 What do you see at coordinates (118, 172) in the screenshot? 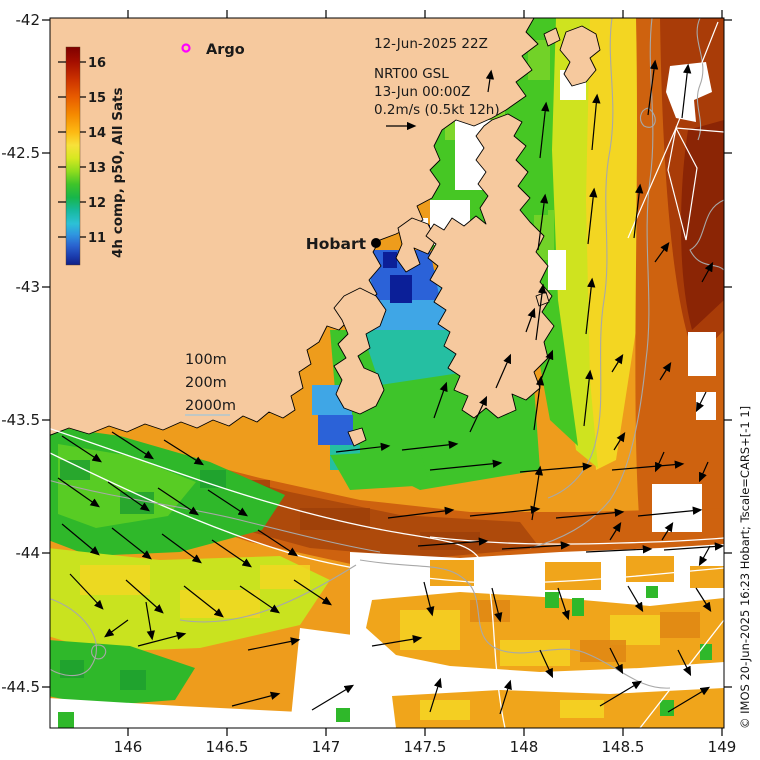
I see `colorbar-title: 4h comp, p50, All Sats` at bounding box center [118, 172].